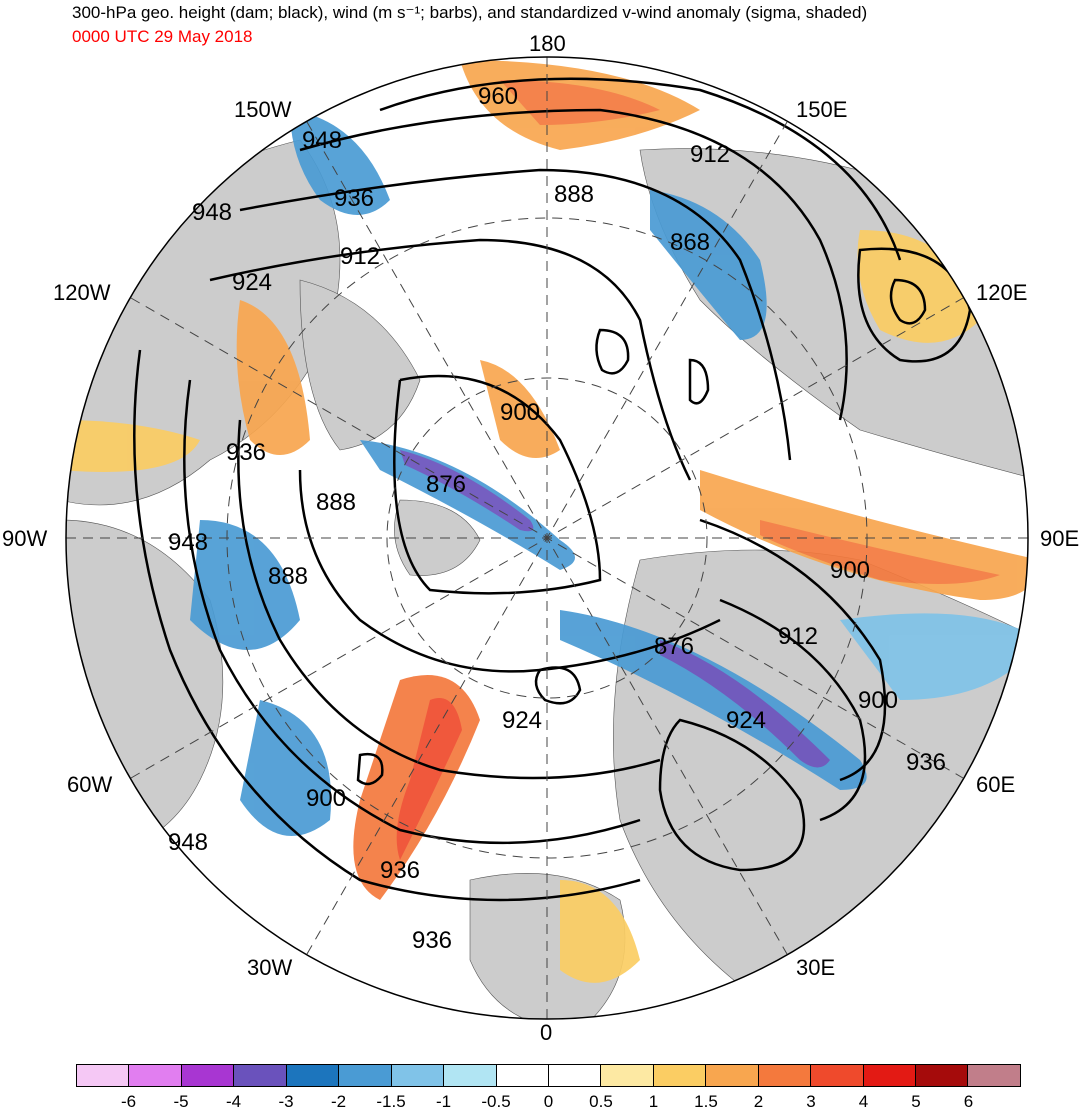 This screenshot has width=1088, height=1112. I want to click on colorbar-tick-label: -0.5, so click(496, 1101).